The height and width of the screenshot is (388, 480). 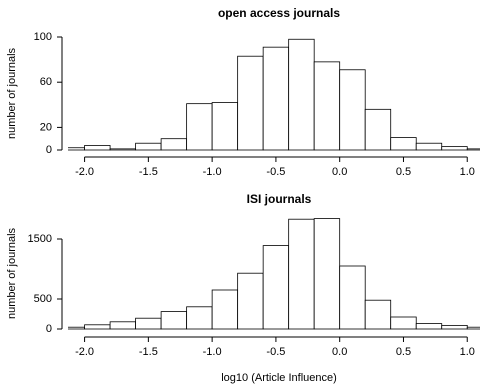 What do you see at coordinates (279, 378) in the screenshot?
I see `x-axis-label: log10 (Article Influence)` at bounding box center [279, 378].